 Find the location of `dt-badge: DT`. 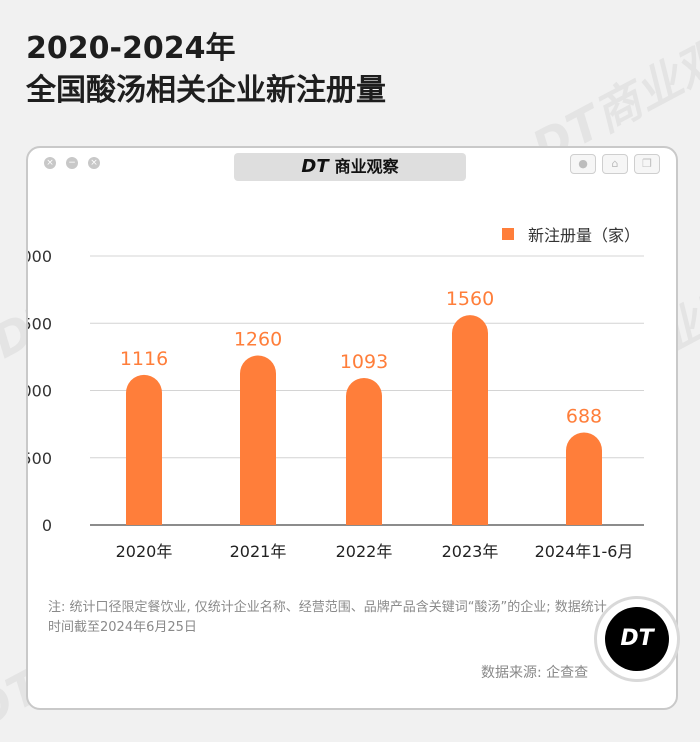

dt-badge: DT is located at coordinates (637, 639).